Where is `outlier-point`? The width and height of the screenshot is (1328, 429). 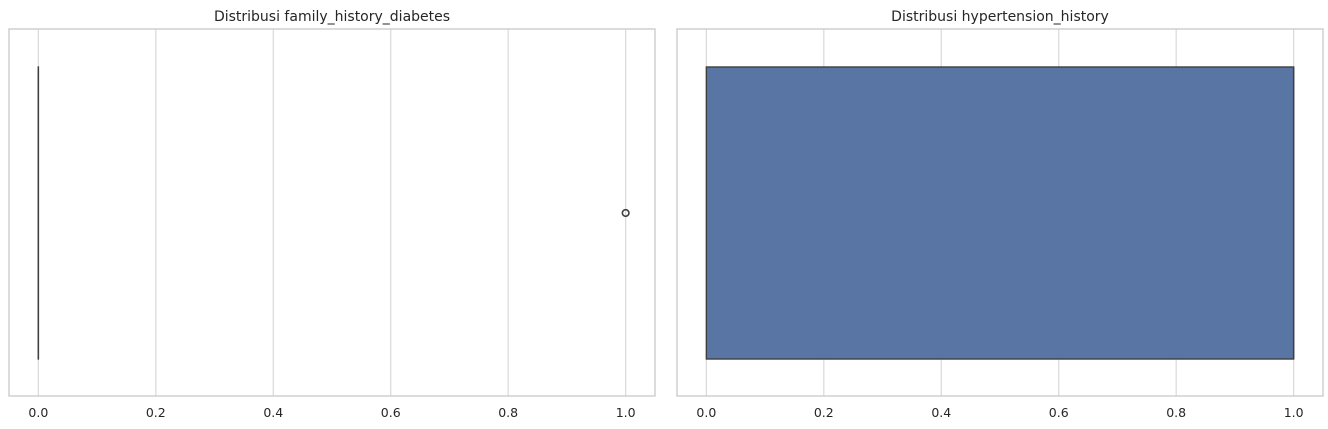 outlier-point is located at coordinates (625, 213).